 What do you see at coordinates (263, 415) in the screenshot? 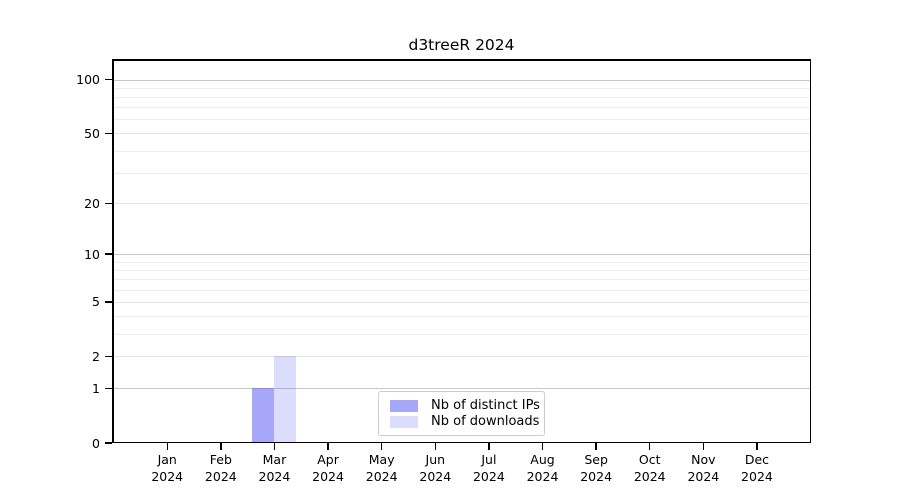
I see `bar-distinct-ips-mar` at bounding box center [263, 415].